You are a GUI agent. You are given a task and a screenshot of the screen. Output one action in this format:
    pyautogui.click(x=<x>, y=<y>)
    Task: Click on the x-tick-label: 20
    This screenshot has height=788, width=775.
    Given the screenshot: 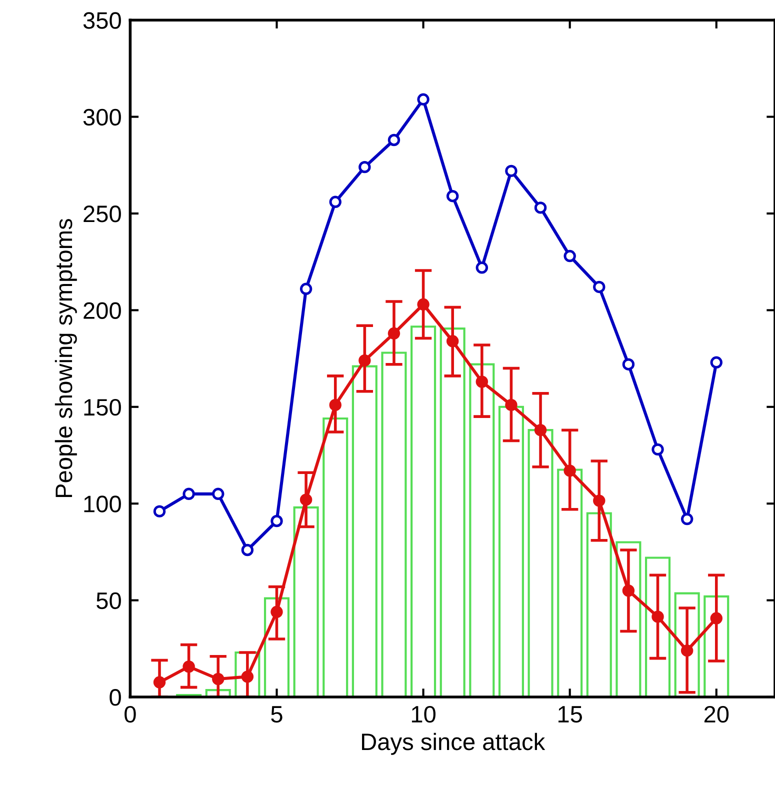 What is the action you would take?
    pyautogui.click(x=716, y=714)
    